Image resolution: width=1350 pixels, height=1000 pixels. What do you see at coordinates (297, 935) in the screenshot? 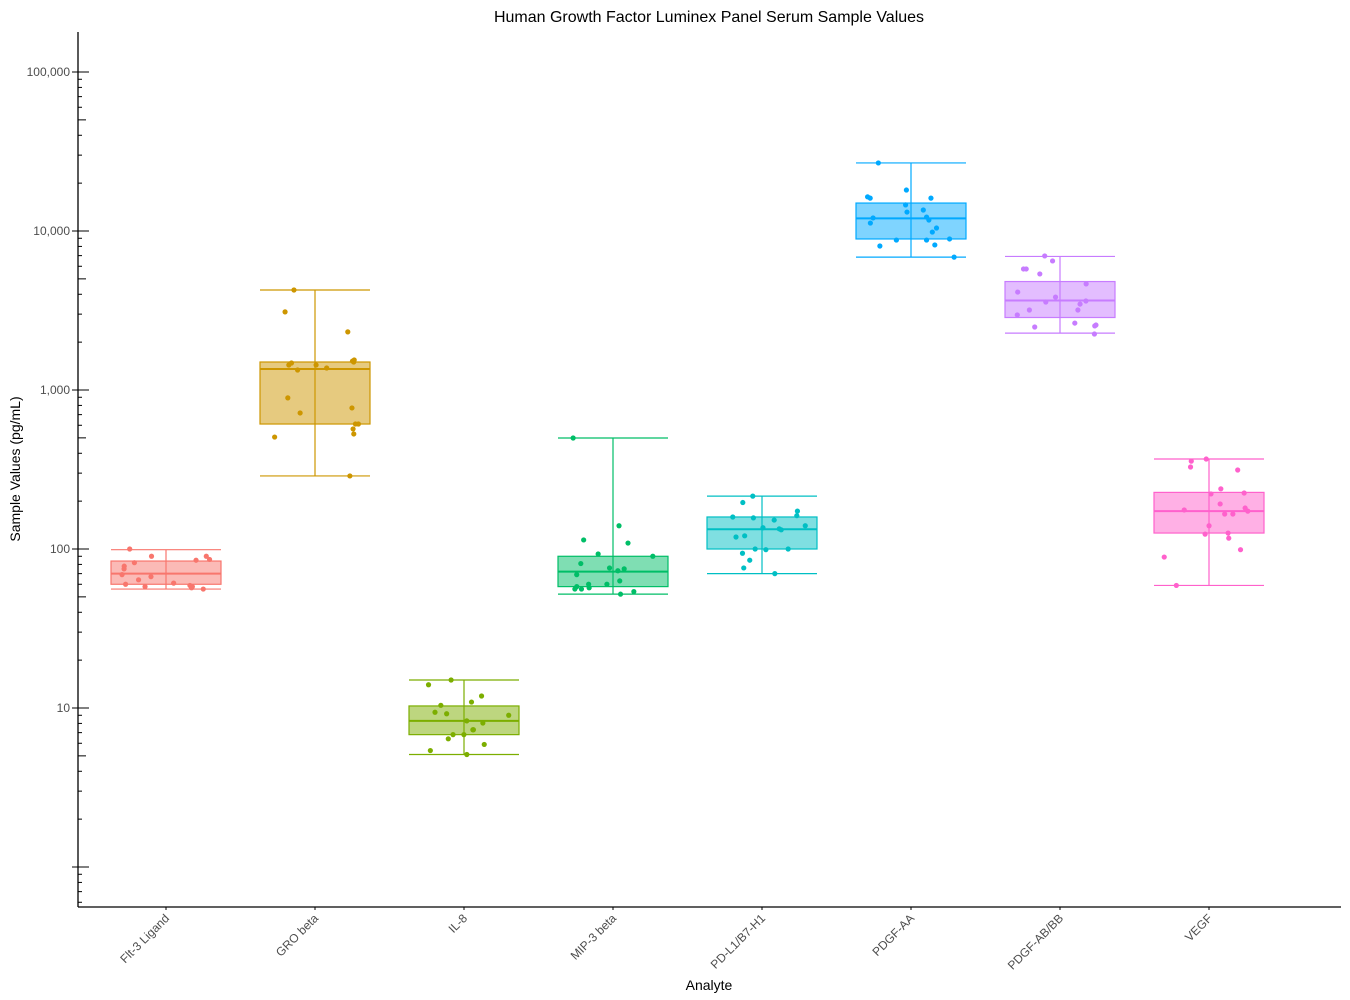
I see `x-tick-label: GRO beta` at bounding box center [297, 935].